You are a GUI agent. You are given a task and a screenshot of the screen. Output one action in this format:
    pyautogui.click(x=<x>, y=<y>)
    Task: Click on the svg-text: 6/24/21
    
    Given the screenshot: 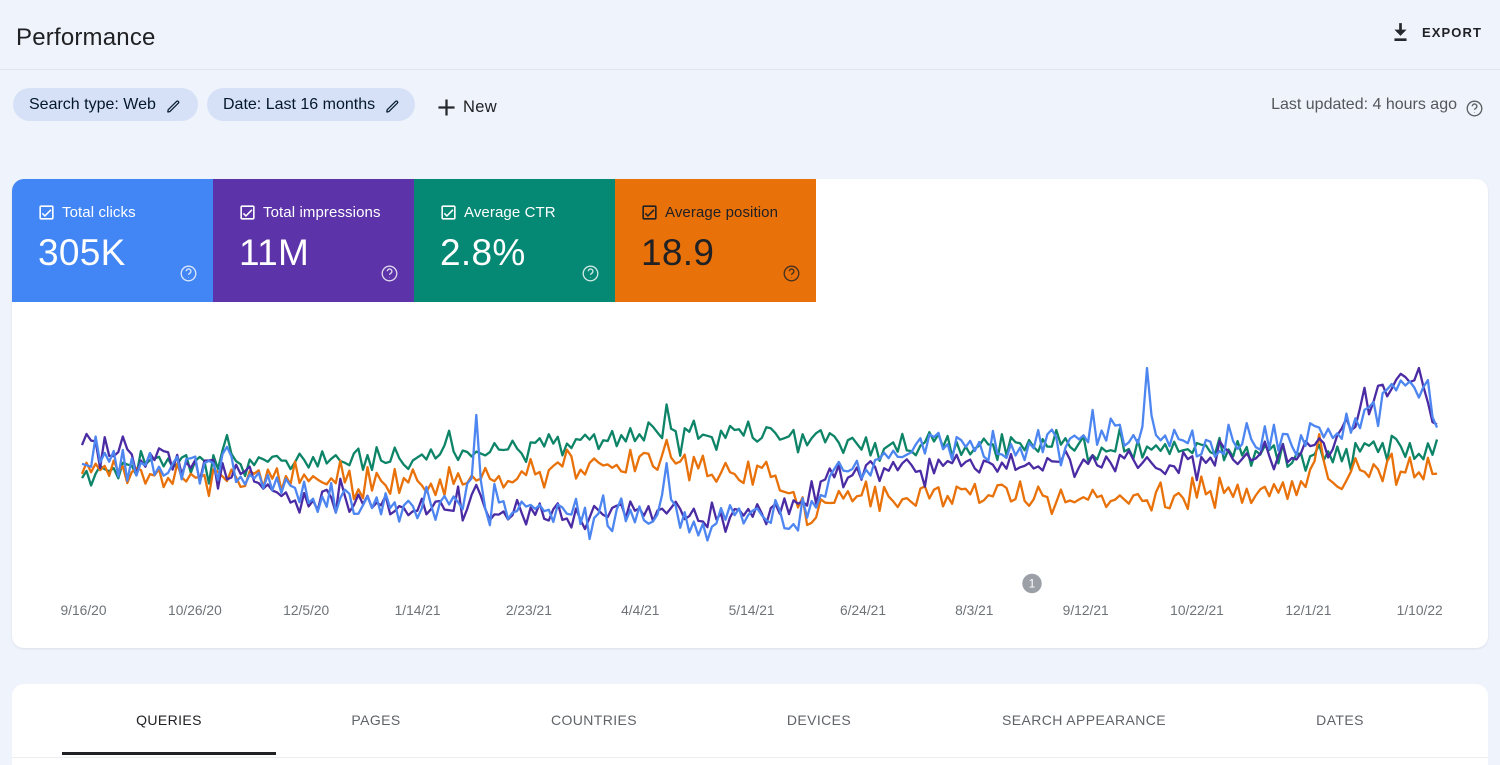 What is the action you would take?
    pyautogui.click(x=863, y=610)
    